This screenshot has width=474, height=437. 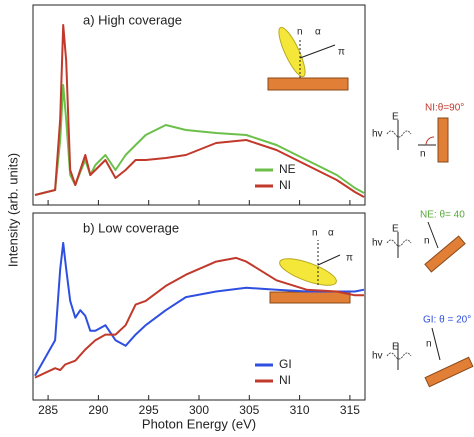 I want to click on x-tick-label: 285, so click(x=48, y=410).